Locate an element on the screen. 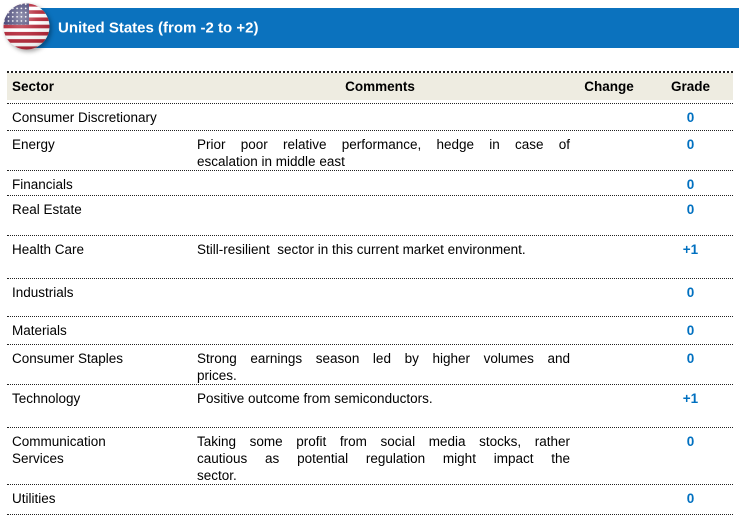 This screenshot has width=739, height=515. sector-name-cell: Real Estate is located at coordinates (47, 209).